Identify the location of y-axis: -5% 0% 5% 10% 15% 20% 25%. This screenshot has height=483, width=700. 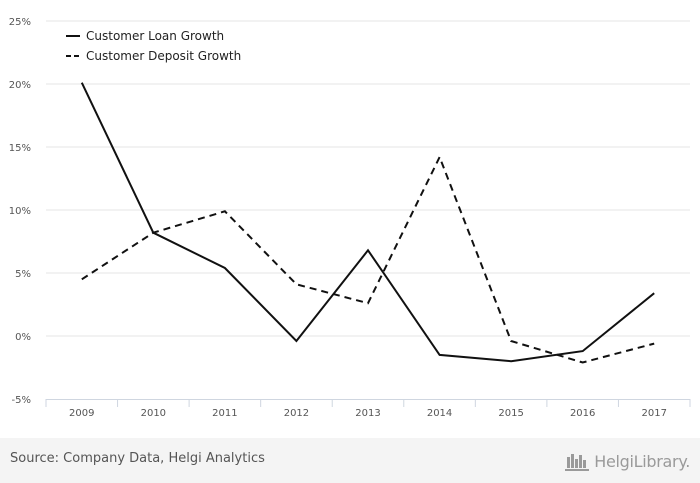
(20, 211).